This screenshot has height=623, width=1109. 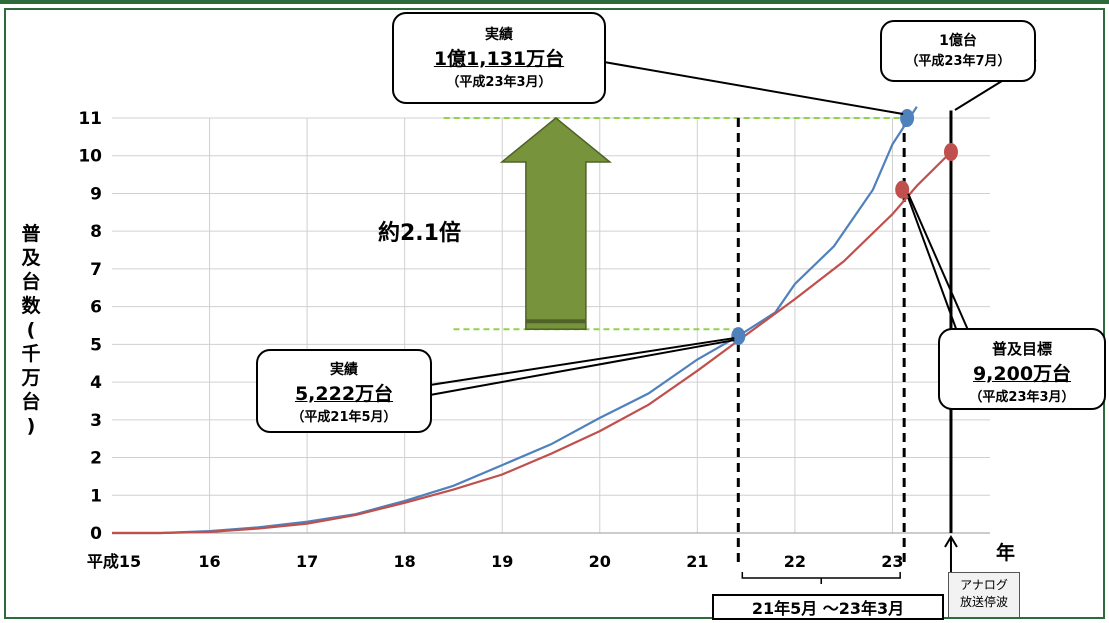 What do you see at coordinates (502, 561) in the screenshot?
I see `x-tick-label: 19` at bounding box center [502, 561].